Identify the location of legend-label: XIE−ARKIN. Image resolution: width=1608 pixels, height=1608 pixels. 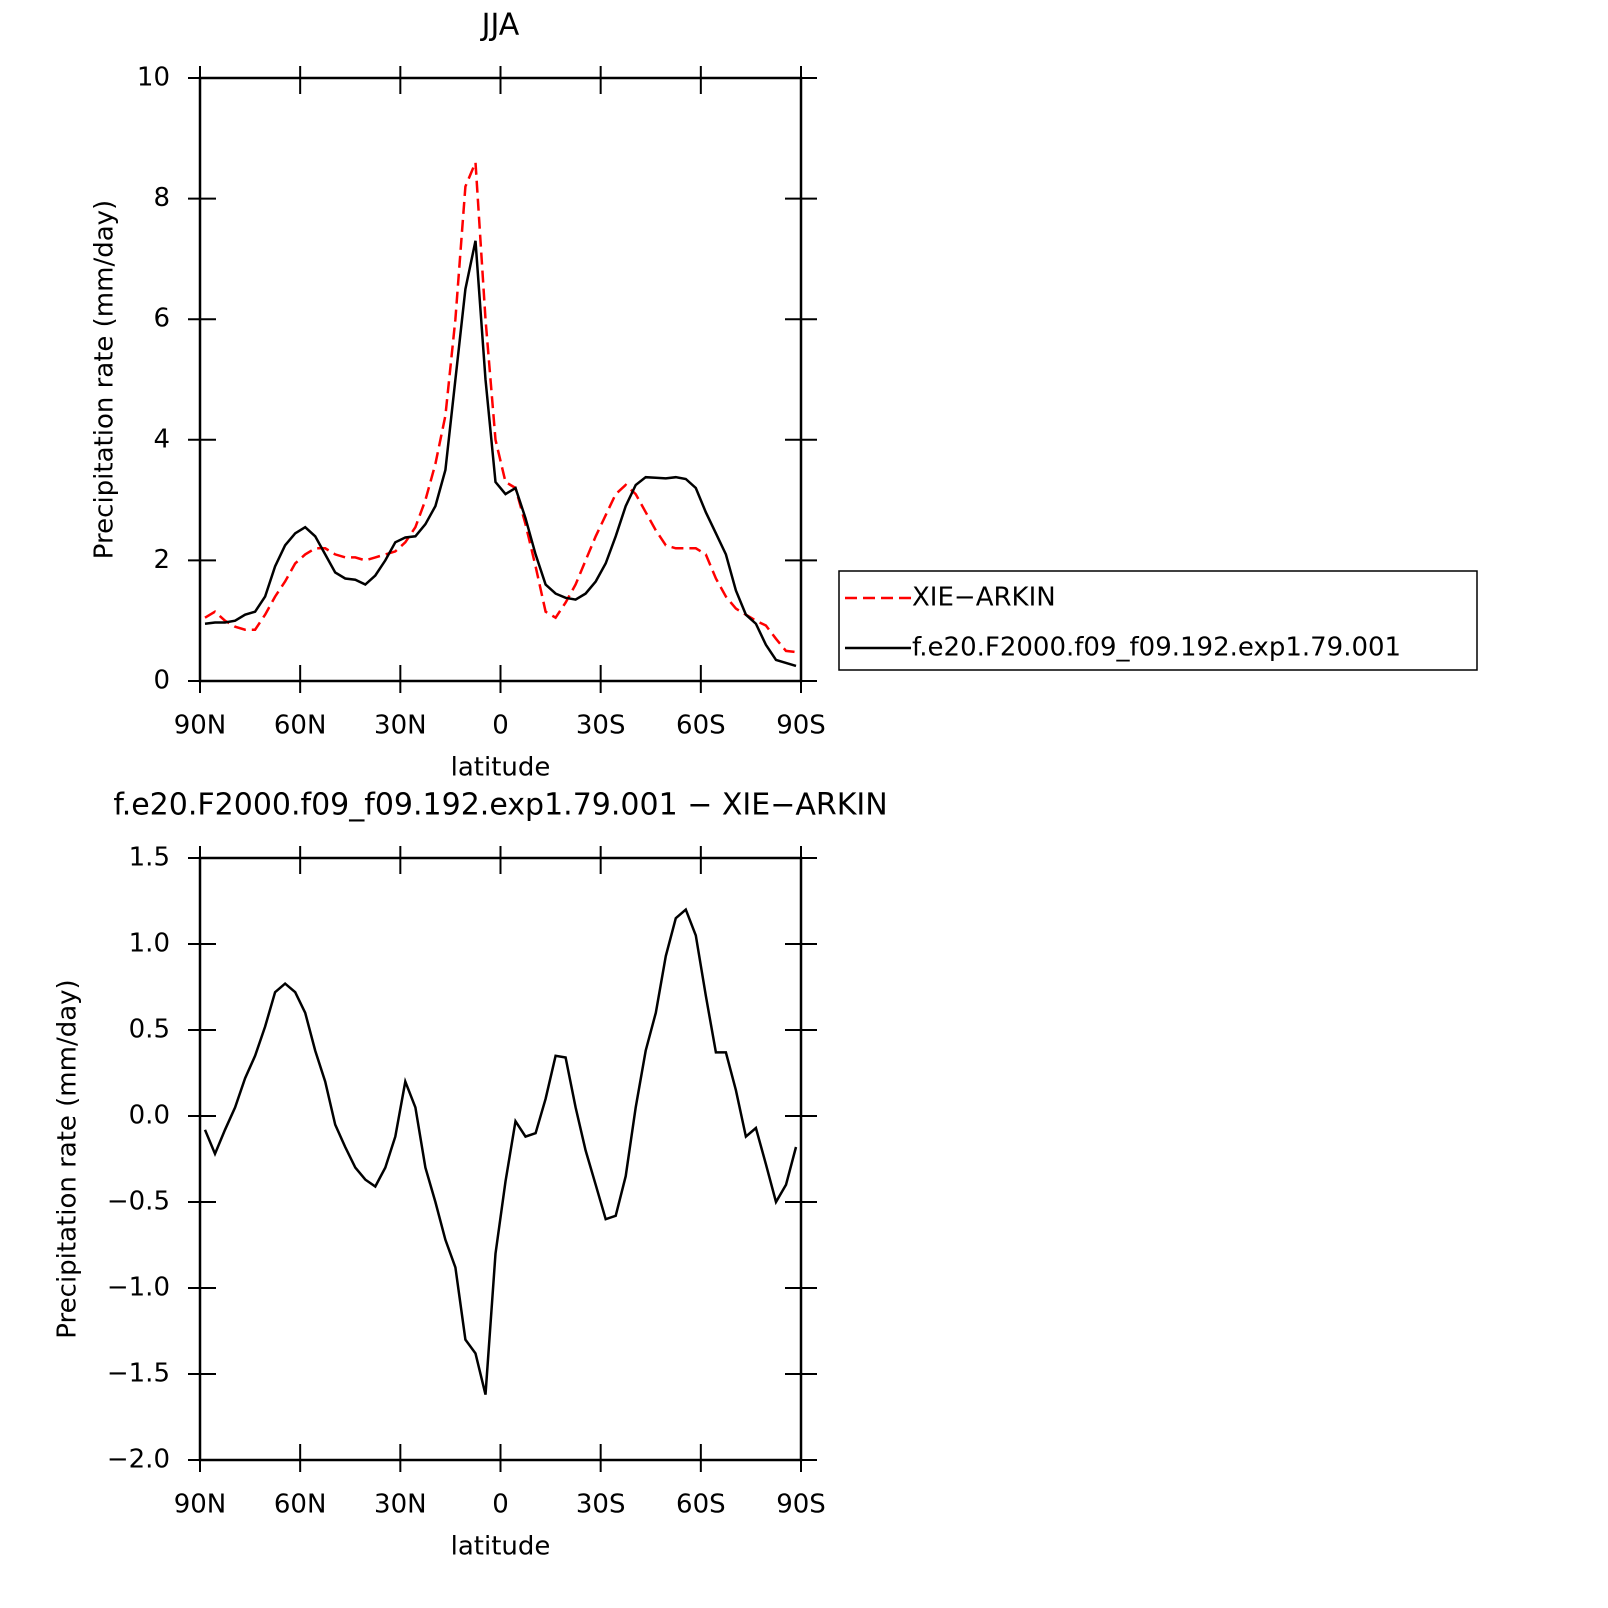
(984, 598).